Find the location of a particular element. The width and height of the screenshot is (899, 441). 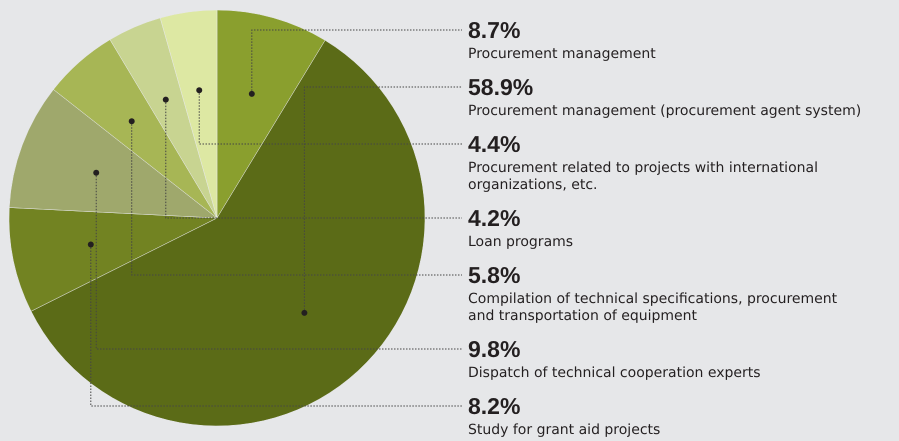

slice-label: Study for grant aid projects is located at coordinates (564, 430).